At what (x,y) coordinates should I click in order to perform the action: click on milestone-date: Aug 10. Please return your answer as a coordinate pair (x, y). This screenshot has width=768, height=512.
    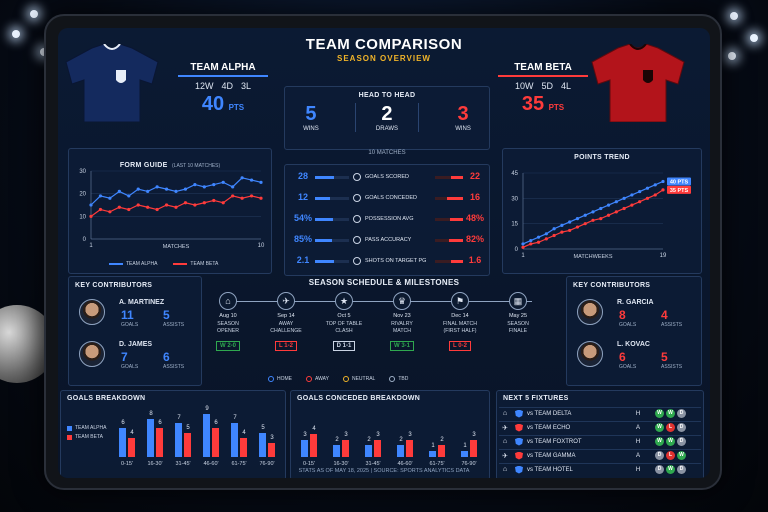
    Looking at the image, I should click on (228, 316).